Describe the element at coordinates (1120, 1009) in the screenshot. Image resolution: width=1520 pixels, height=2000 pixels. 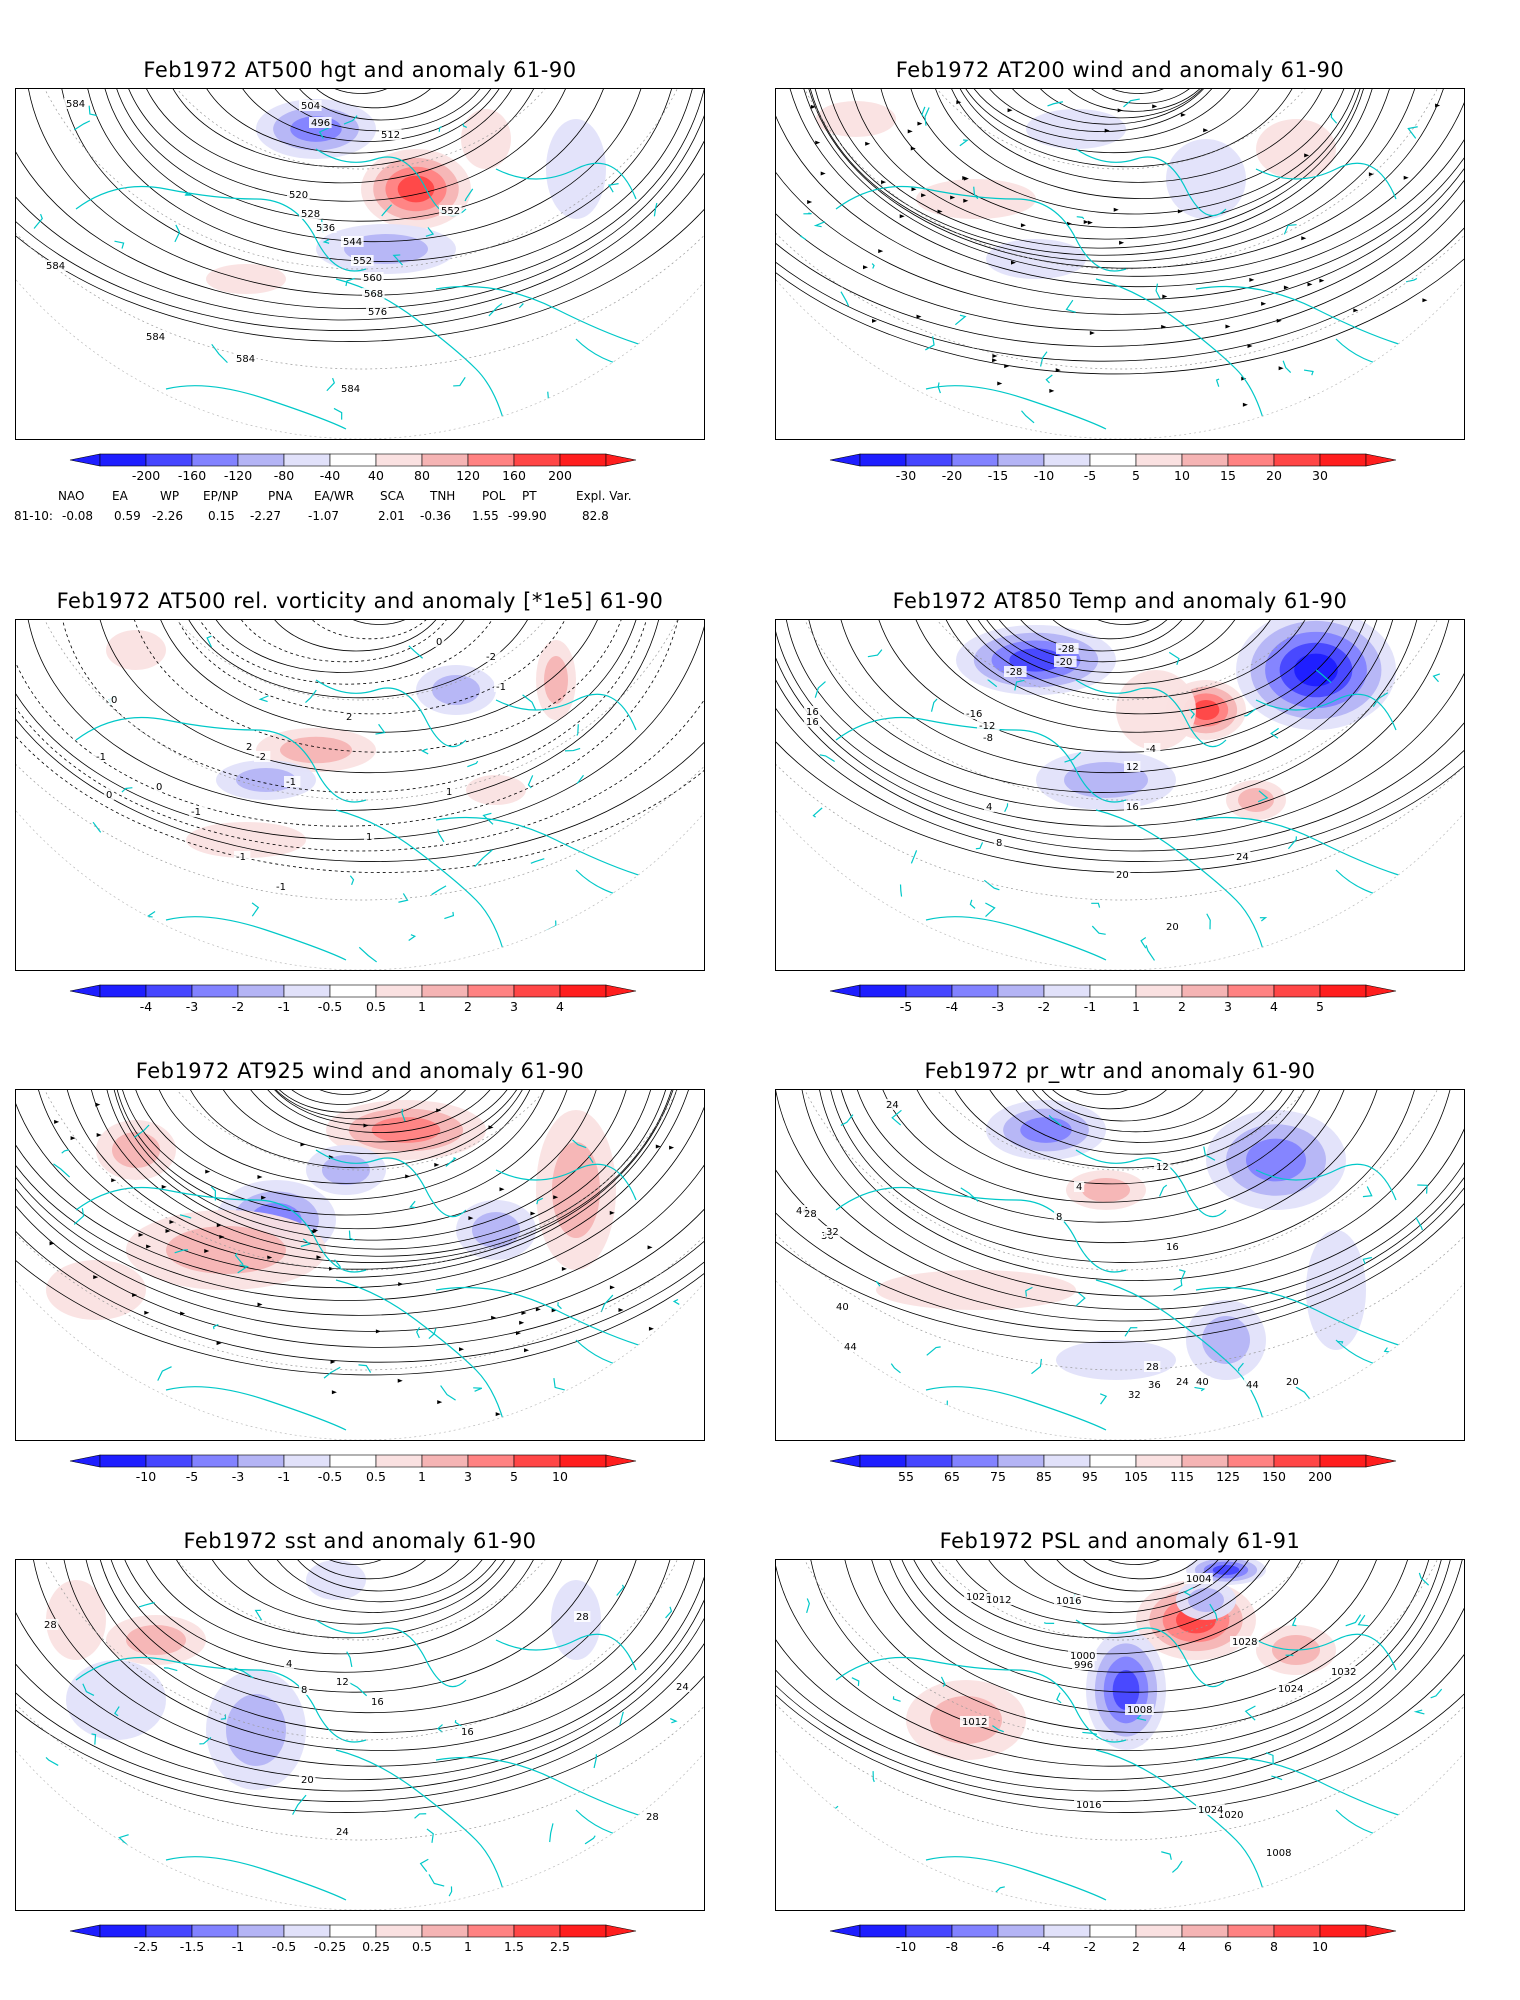
I see `colorbar-labels: -5 -4 -3 -2 -1 1 2 3 4 5` at that location.